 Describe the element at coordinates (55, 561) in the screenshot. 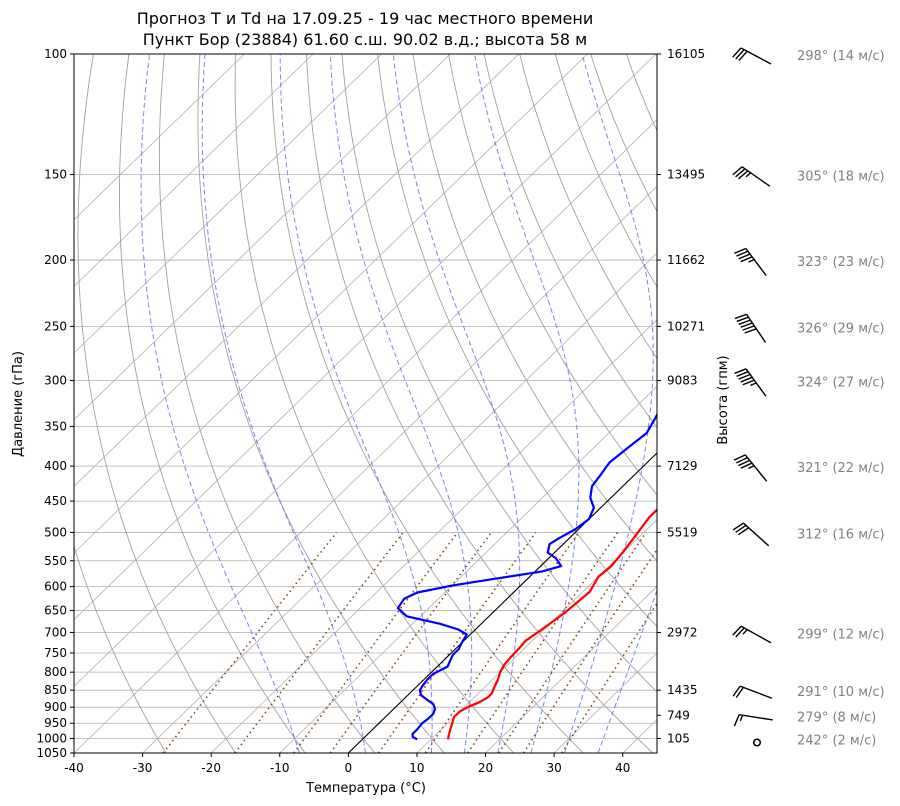

I see `pressure-tick-label: 550` at that location.